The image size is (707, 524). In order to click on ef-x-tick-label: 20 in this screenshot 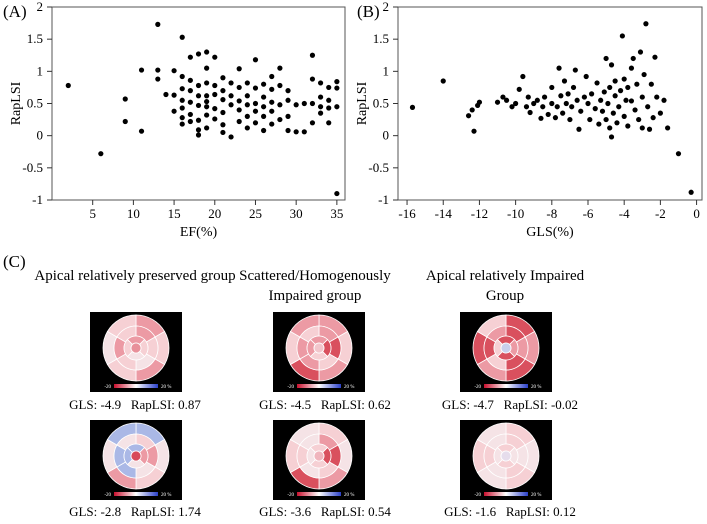, I will do `click(214, 213)`.